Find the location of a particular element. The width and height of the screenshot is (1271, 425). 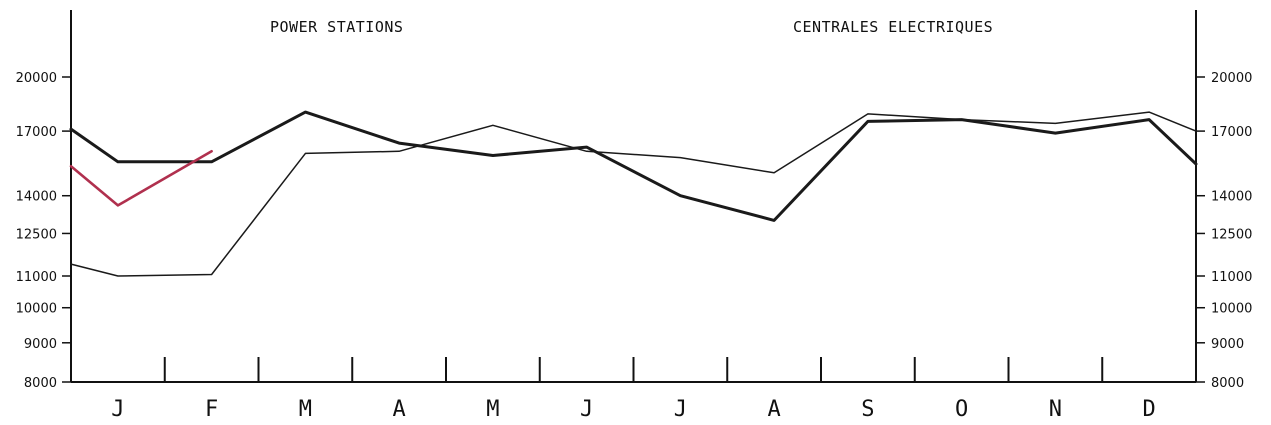

x-tick-label-3: A is located at coordinates (399, 409).